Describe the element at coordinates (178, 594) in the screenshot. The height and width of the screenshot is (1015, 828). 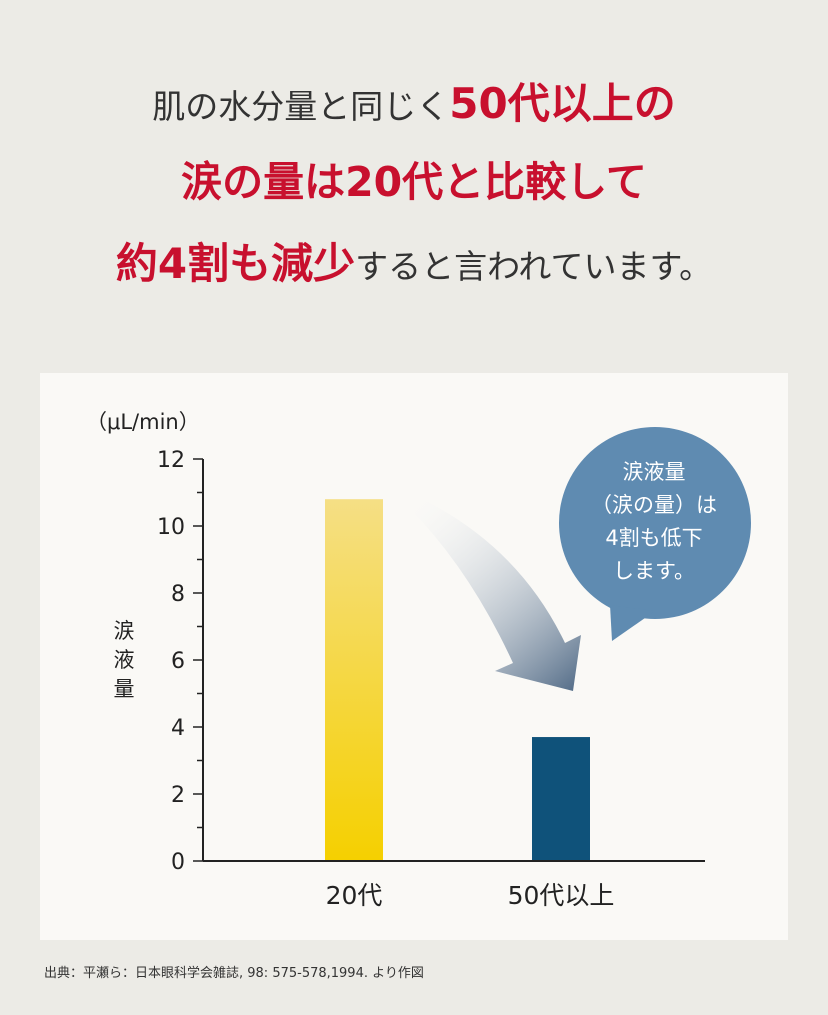
I see `y-tick-label: 8` at that location.